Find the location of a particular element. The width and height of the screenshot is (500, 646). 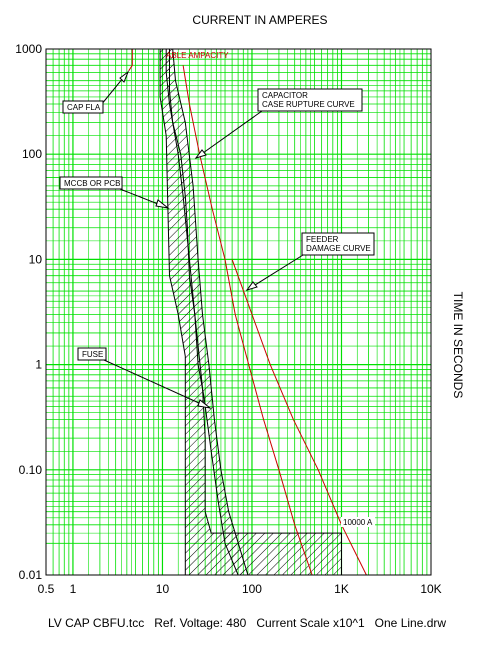

fault-current-label: 10000 A is located at coordinates (358, 522).